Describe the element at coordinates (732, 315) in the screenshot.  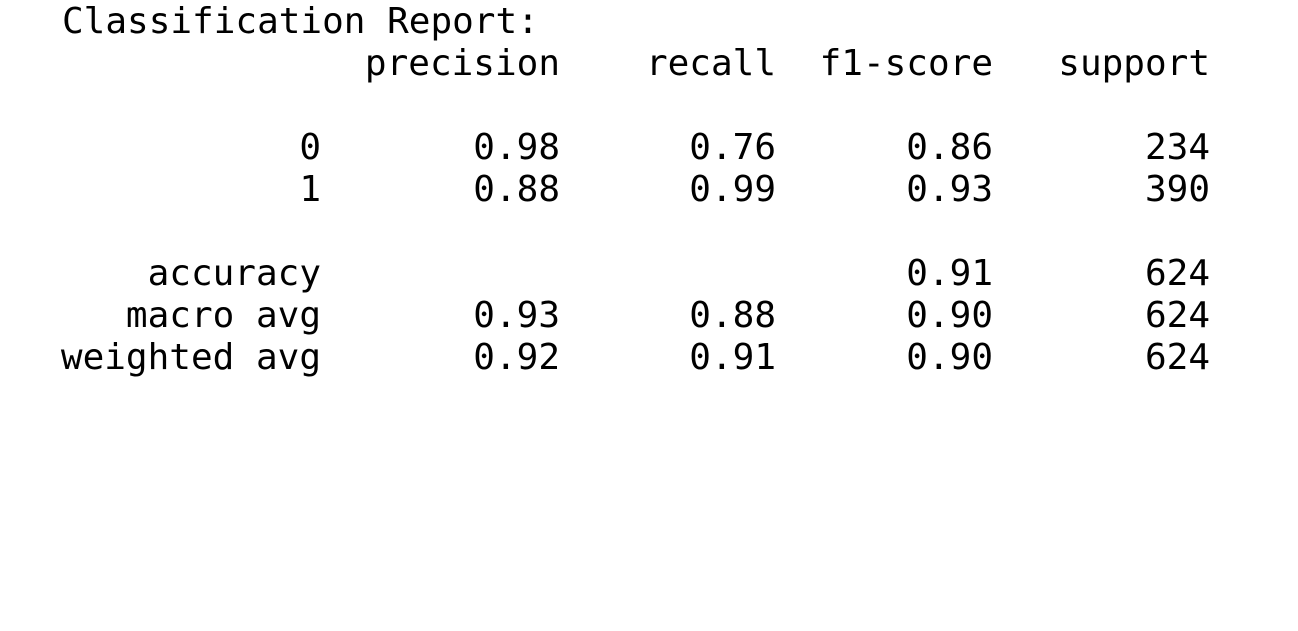
I see `recall-value: 0.88` at that location.